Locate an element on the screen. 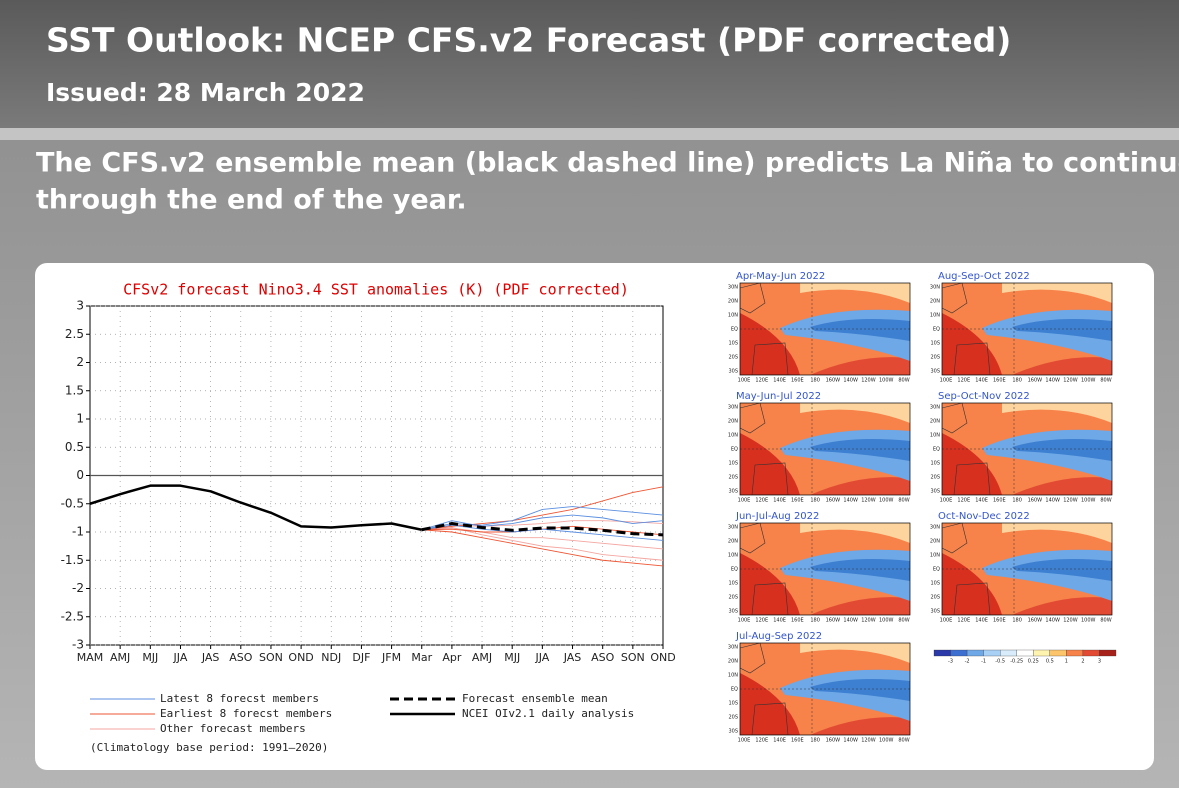 The height and width of the screenshot is (788, 1179). y-tick-label: 0 is located at coordinates (80, 475).